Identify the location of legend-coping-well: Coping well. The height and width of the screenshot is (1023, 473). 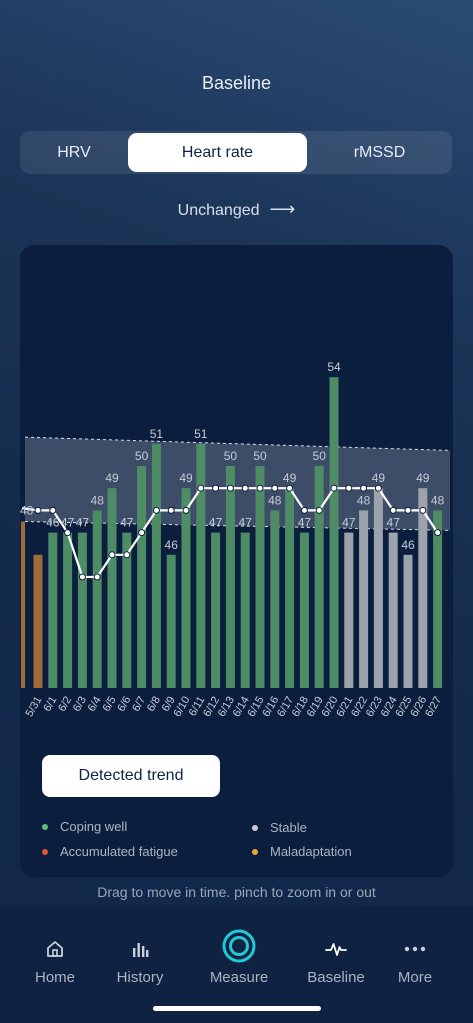
(84, 826).